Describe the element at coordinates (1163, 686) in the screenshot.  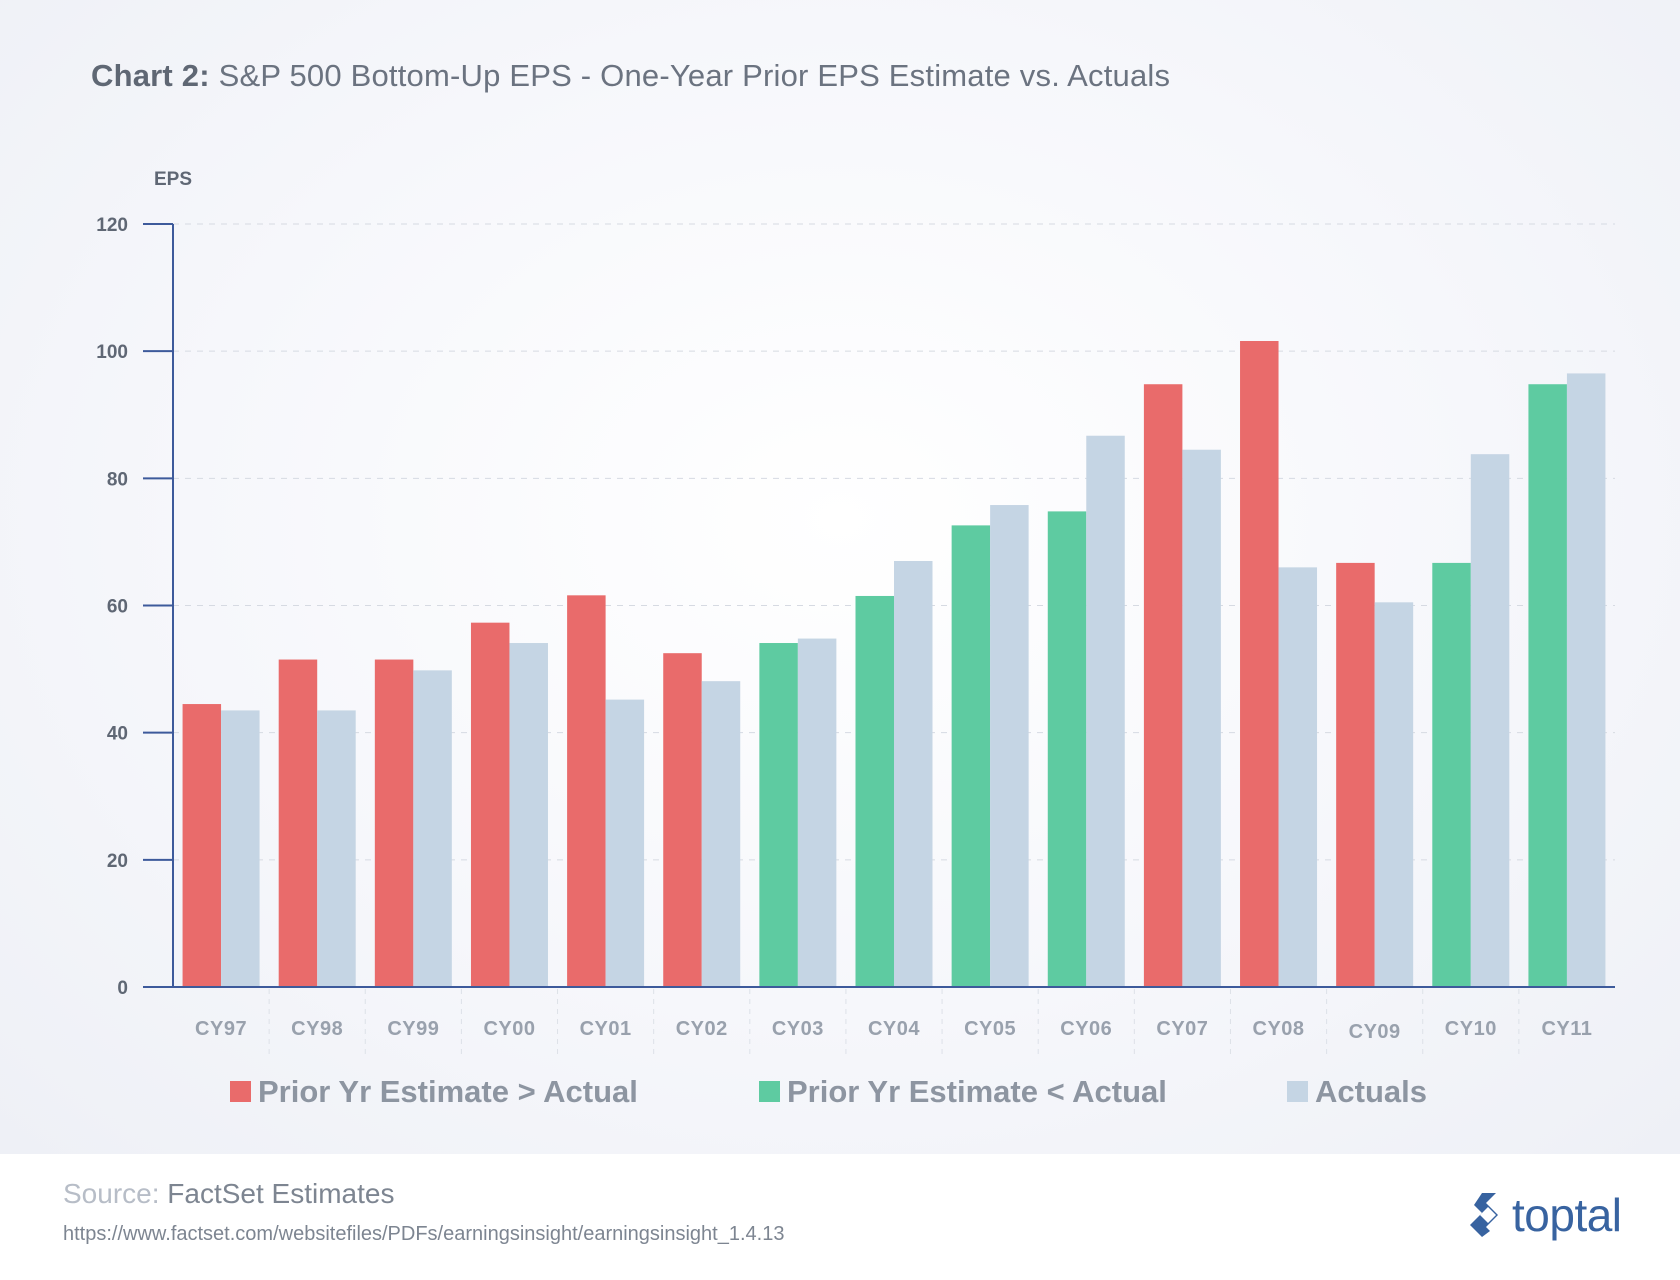
I see `bar-estimate-cy07` at that location.